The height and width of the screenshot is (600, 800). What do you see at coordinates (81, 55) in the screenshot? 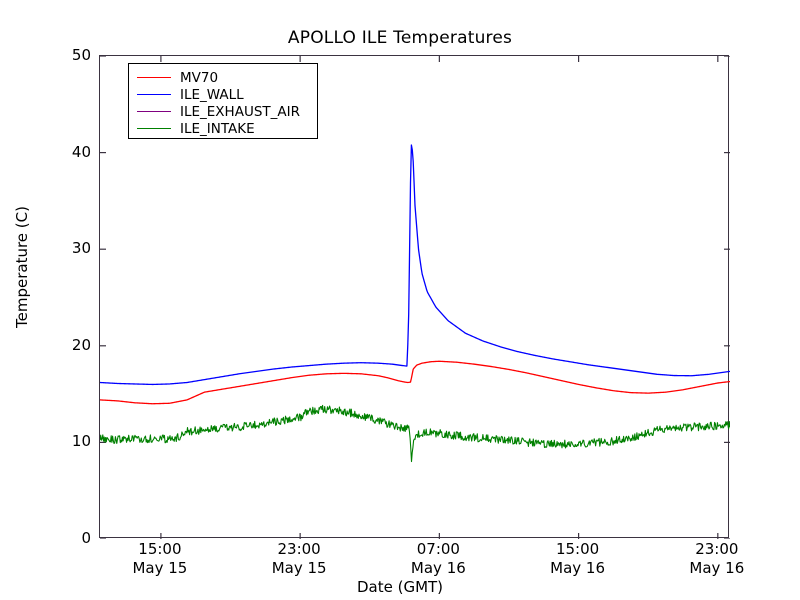
I see `y-tick-label: 50` at bounding box center [81, 55].